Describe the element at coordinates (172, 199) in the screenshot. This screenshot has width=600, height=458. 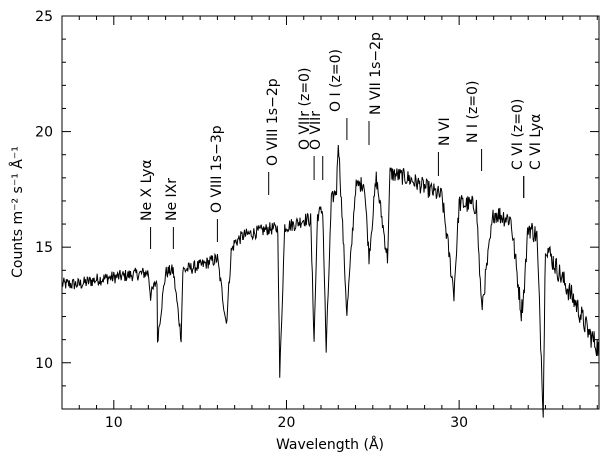
I see `line-label: Ne IXr` at that location.